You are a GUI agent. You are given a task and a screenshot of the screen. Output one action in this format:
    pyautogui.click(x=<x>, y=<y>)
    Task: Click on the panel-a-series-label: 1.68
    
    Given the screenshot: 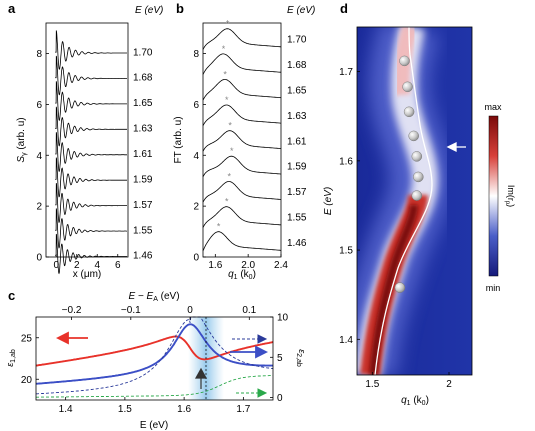 What is the action you would take?
    pyautogui.click(x=143, y=78)
    